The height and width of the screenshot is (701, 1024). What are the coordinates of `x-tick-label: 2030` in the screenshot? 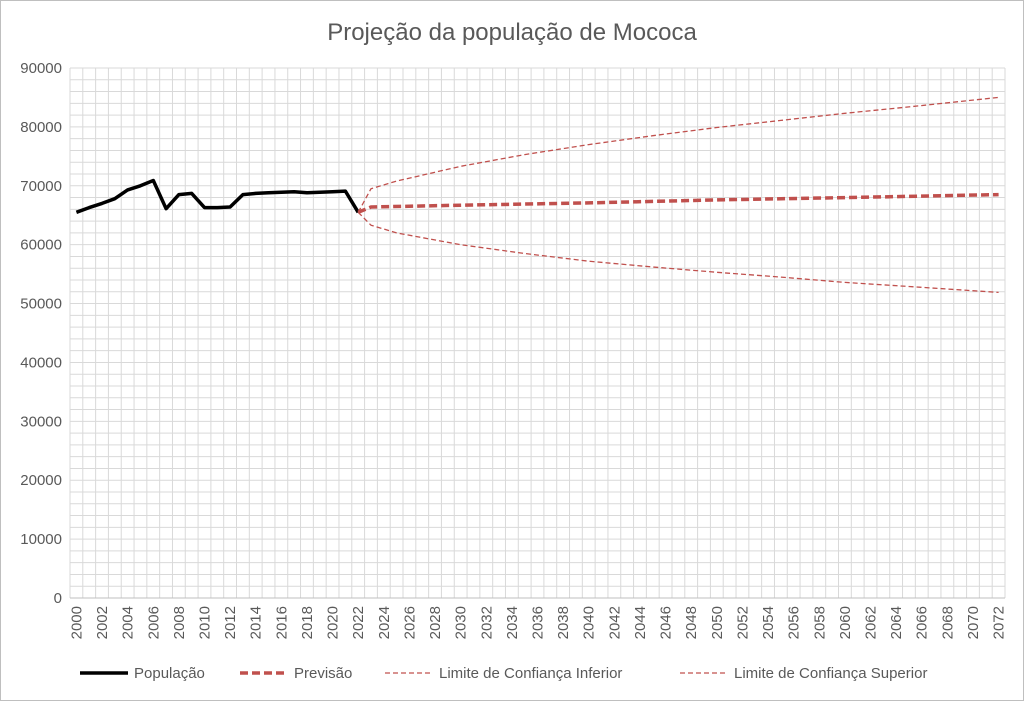 It's located at (461, 622).